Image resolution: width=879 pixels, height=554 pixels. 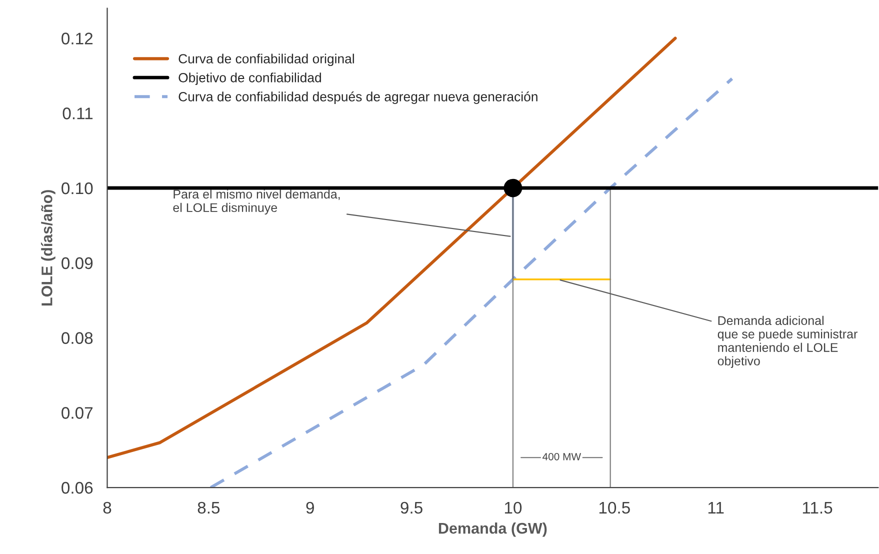 What do you see at coordinates (77, 338) in the screenshot?
I see `y-tick-label: 0.08` at bounding box center [77, 338].